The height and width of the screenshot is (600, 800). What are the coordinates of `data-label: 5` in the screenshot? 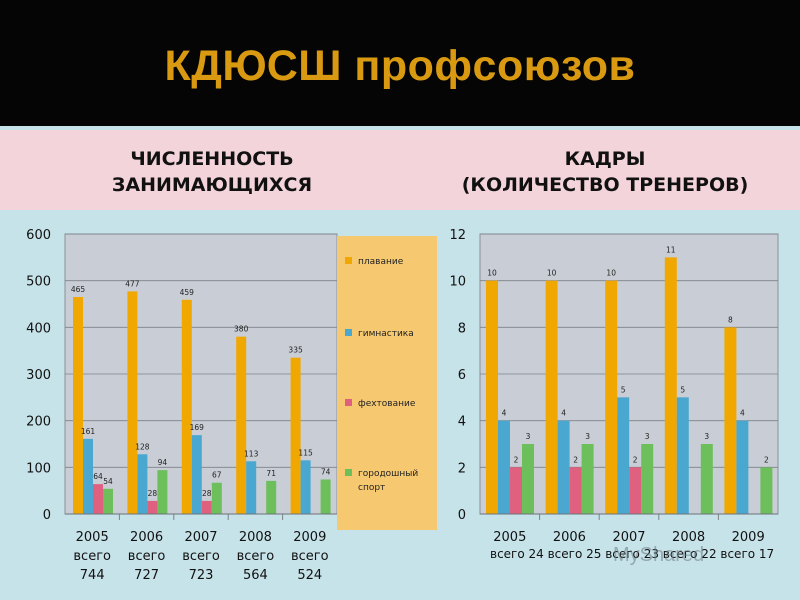 It's located at (682, 389).